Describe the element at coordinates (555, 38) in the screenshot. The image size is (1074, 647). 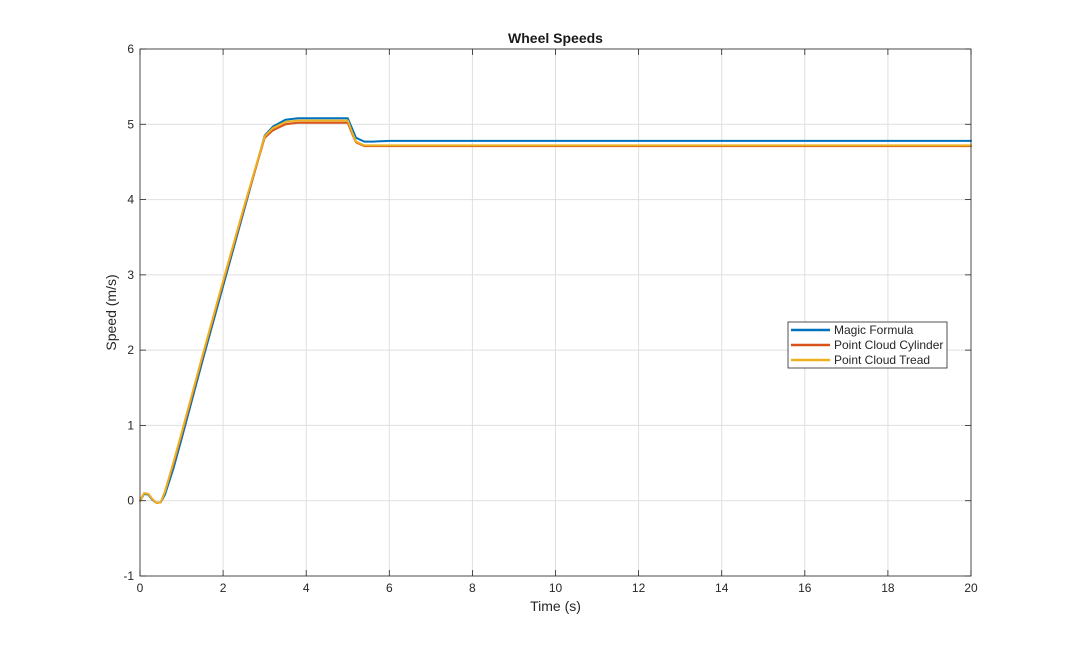
I see `chart-title: Wheel Speeds` at that location.